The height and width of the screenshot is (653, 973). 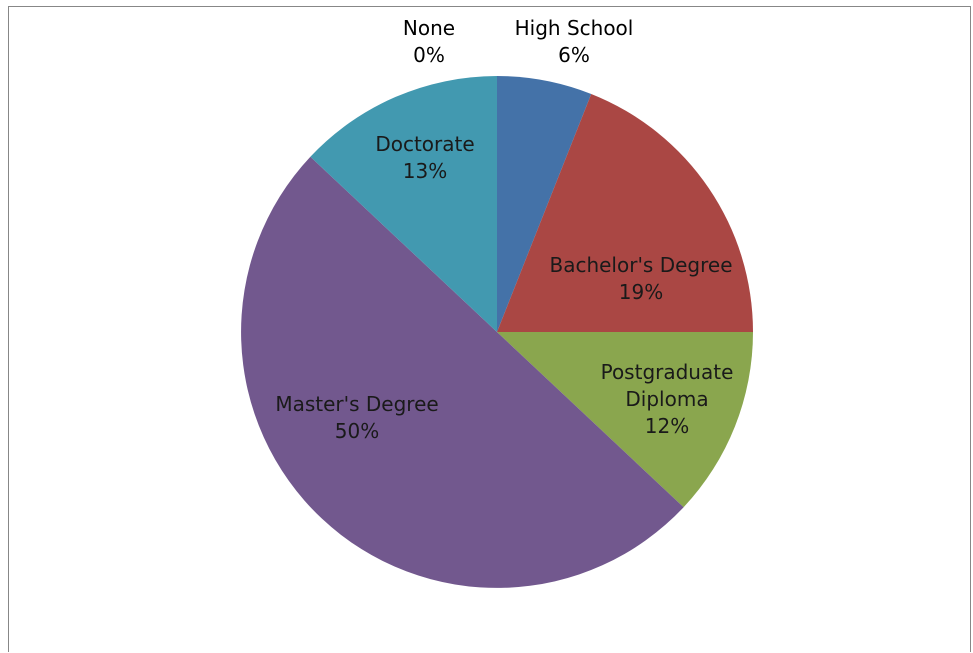 I want to click on data-label-master-s-degree: Master's Degree 50%, so click(x=356, y=417).